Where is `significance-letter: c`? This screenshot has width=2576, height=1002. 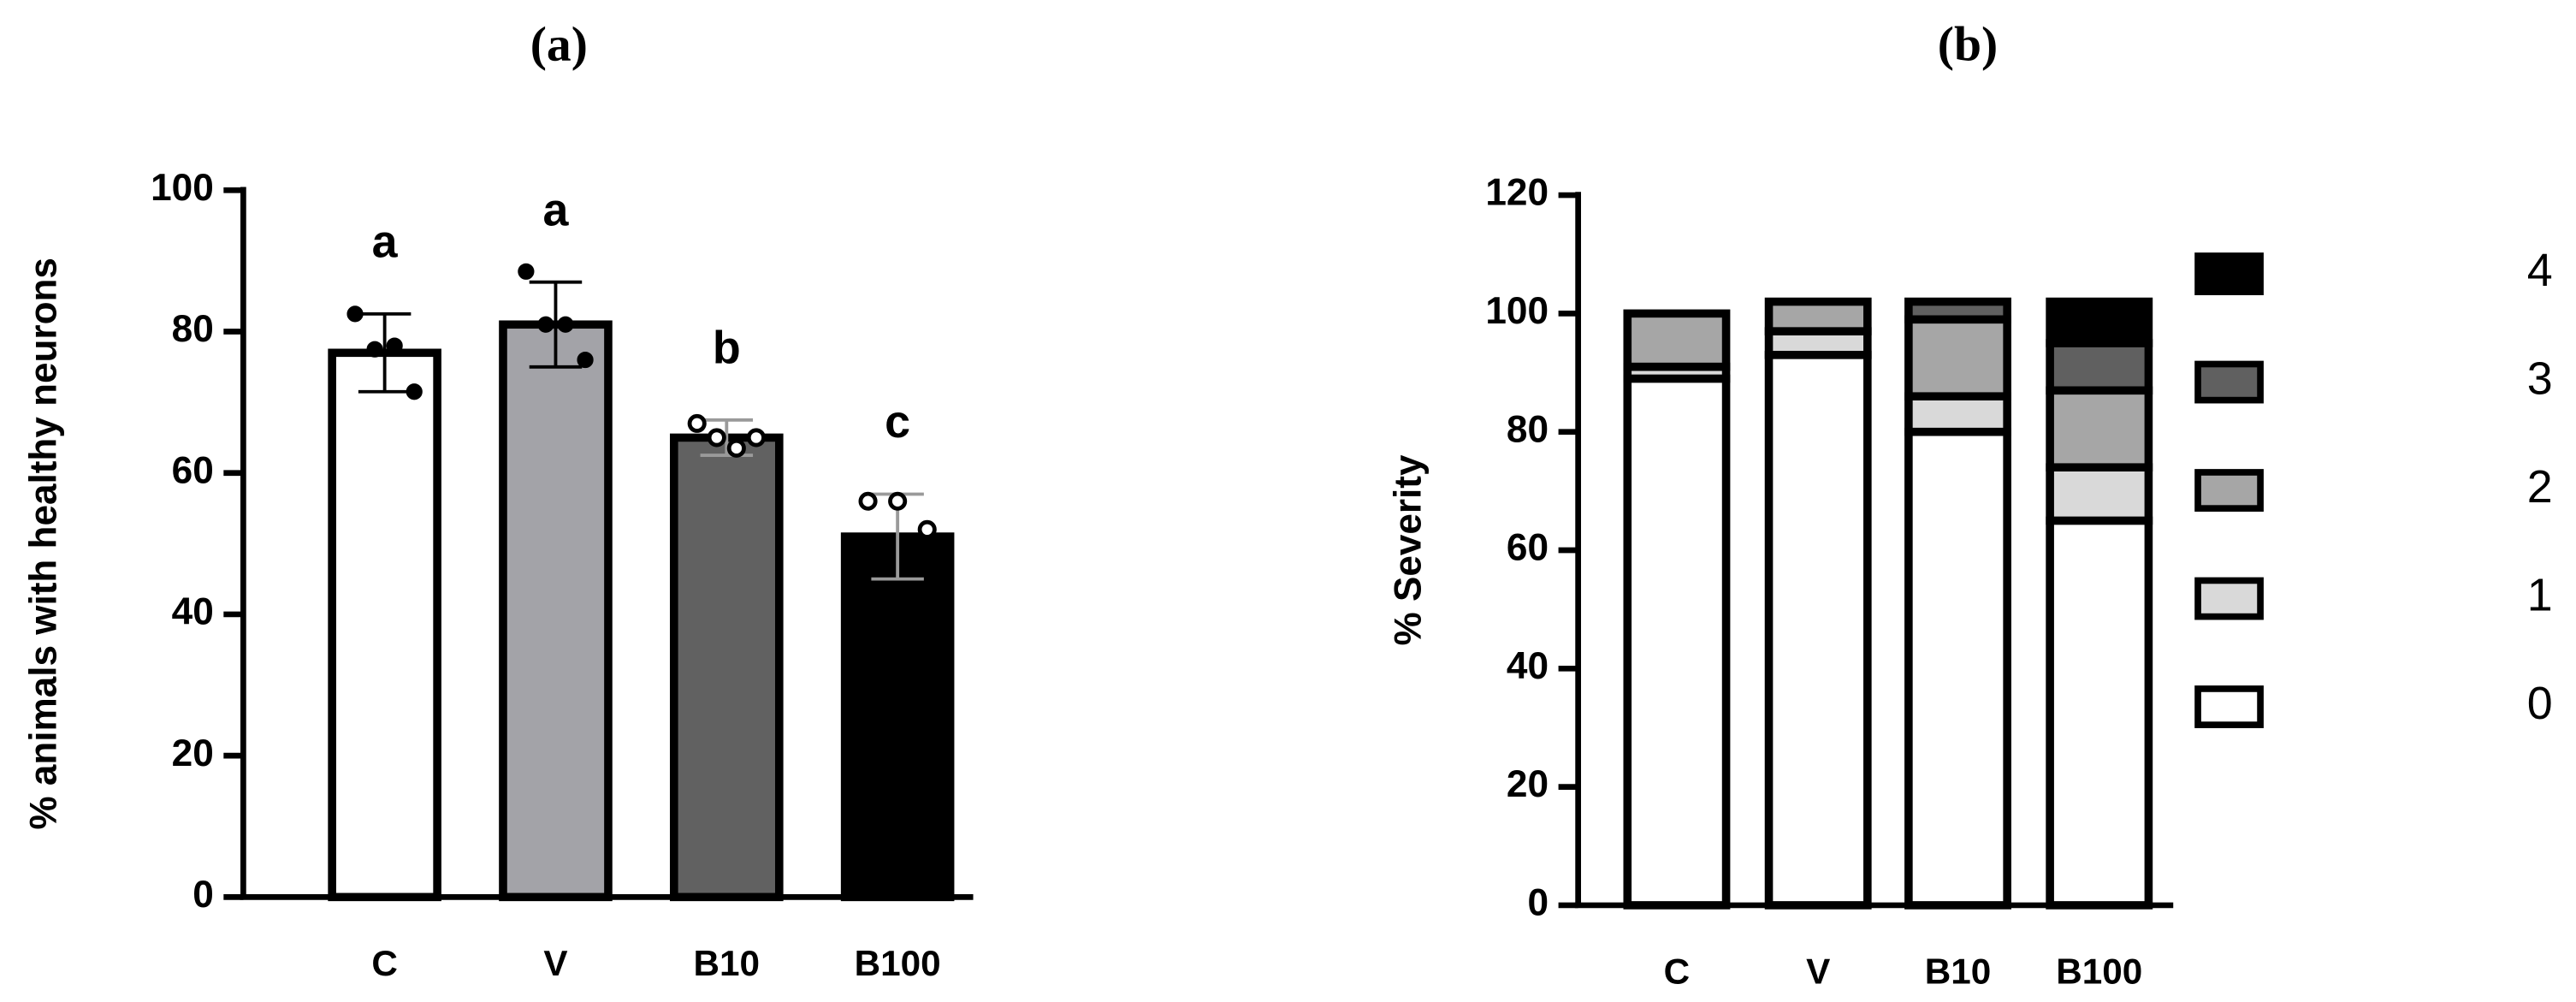
significance-letter: c is located at coordinates (898, 422).